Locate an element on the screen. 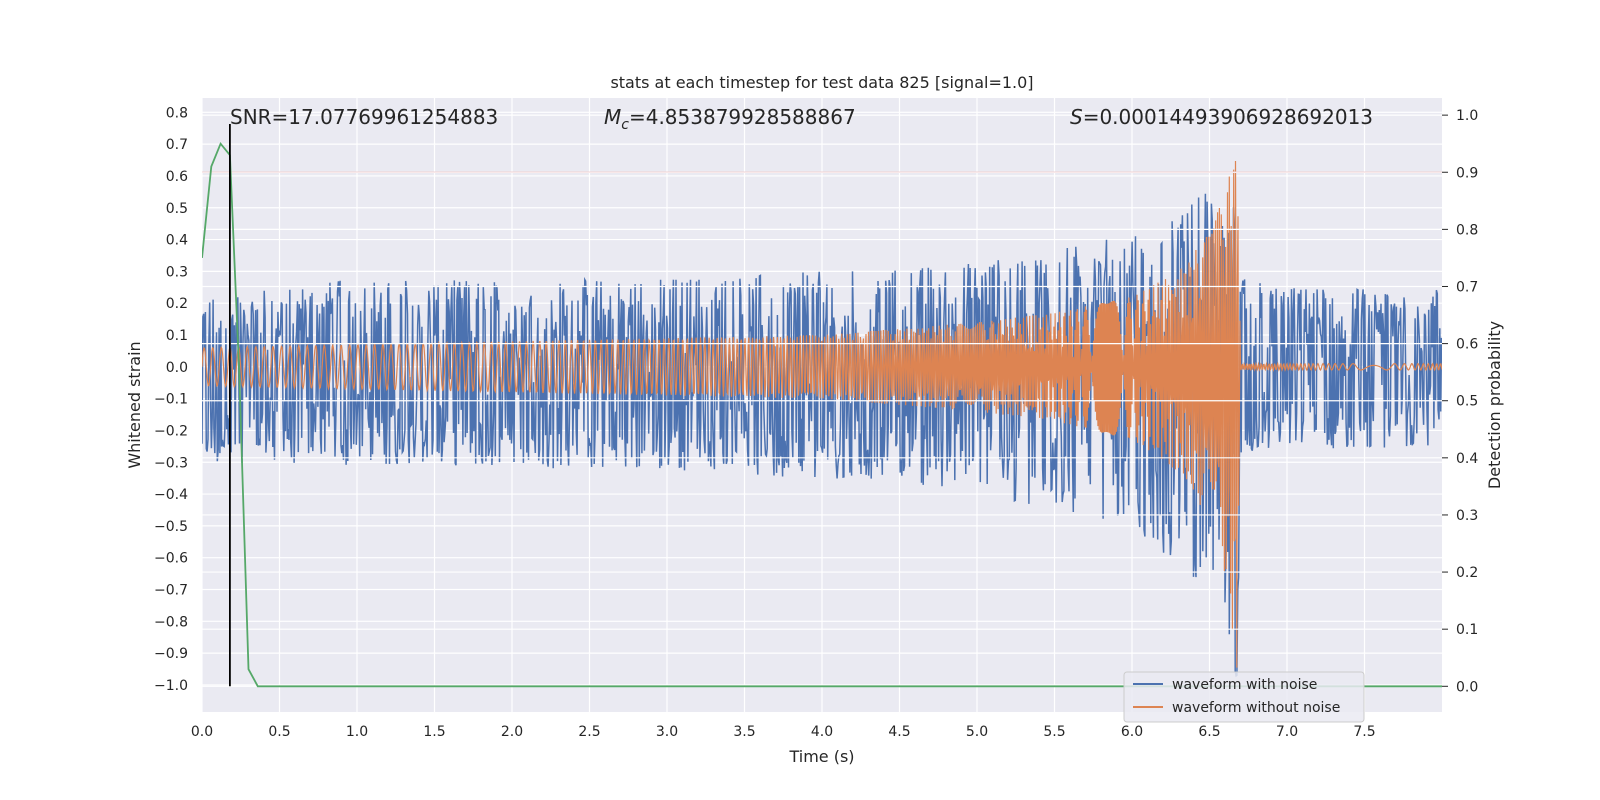  x-tick-label: 3.0 is located at coordinates (667, 732).